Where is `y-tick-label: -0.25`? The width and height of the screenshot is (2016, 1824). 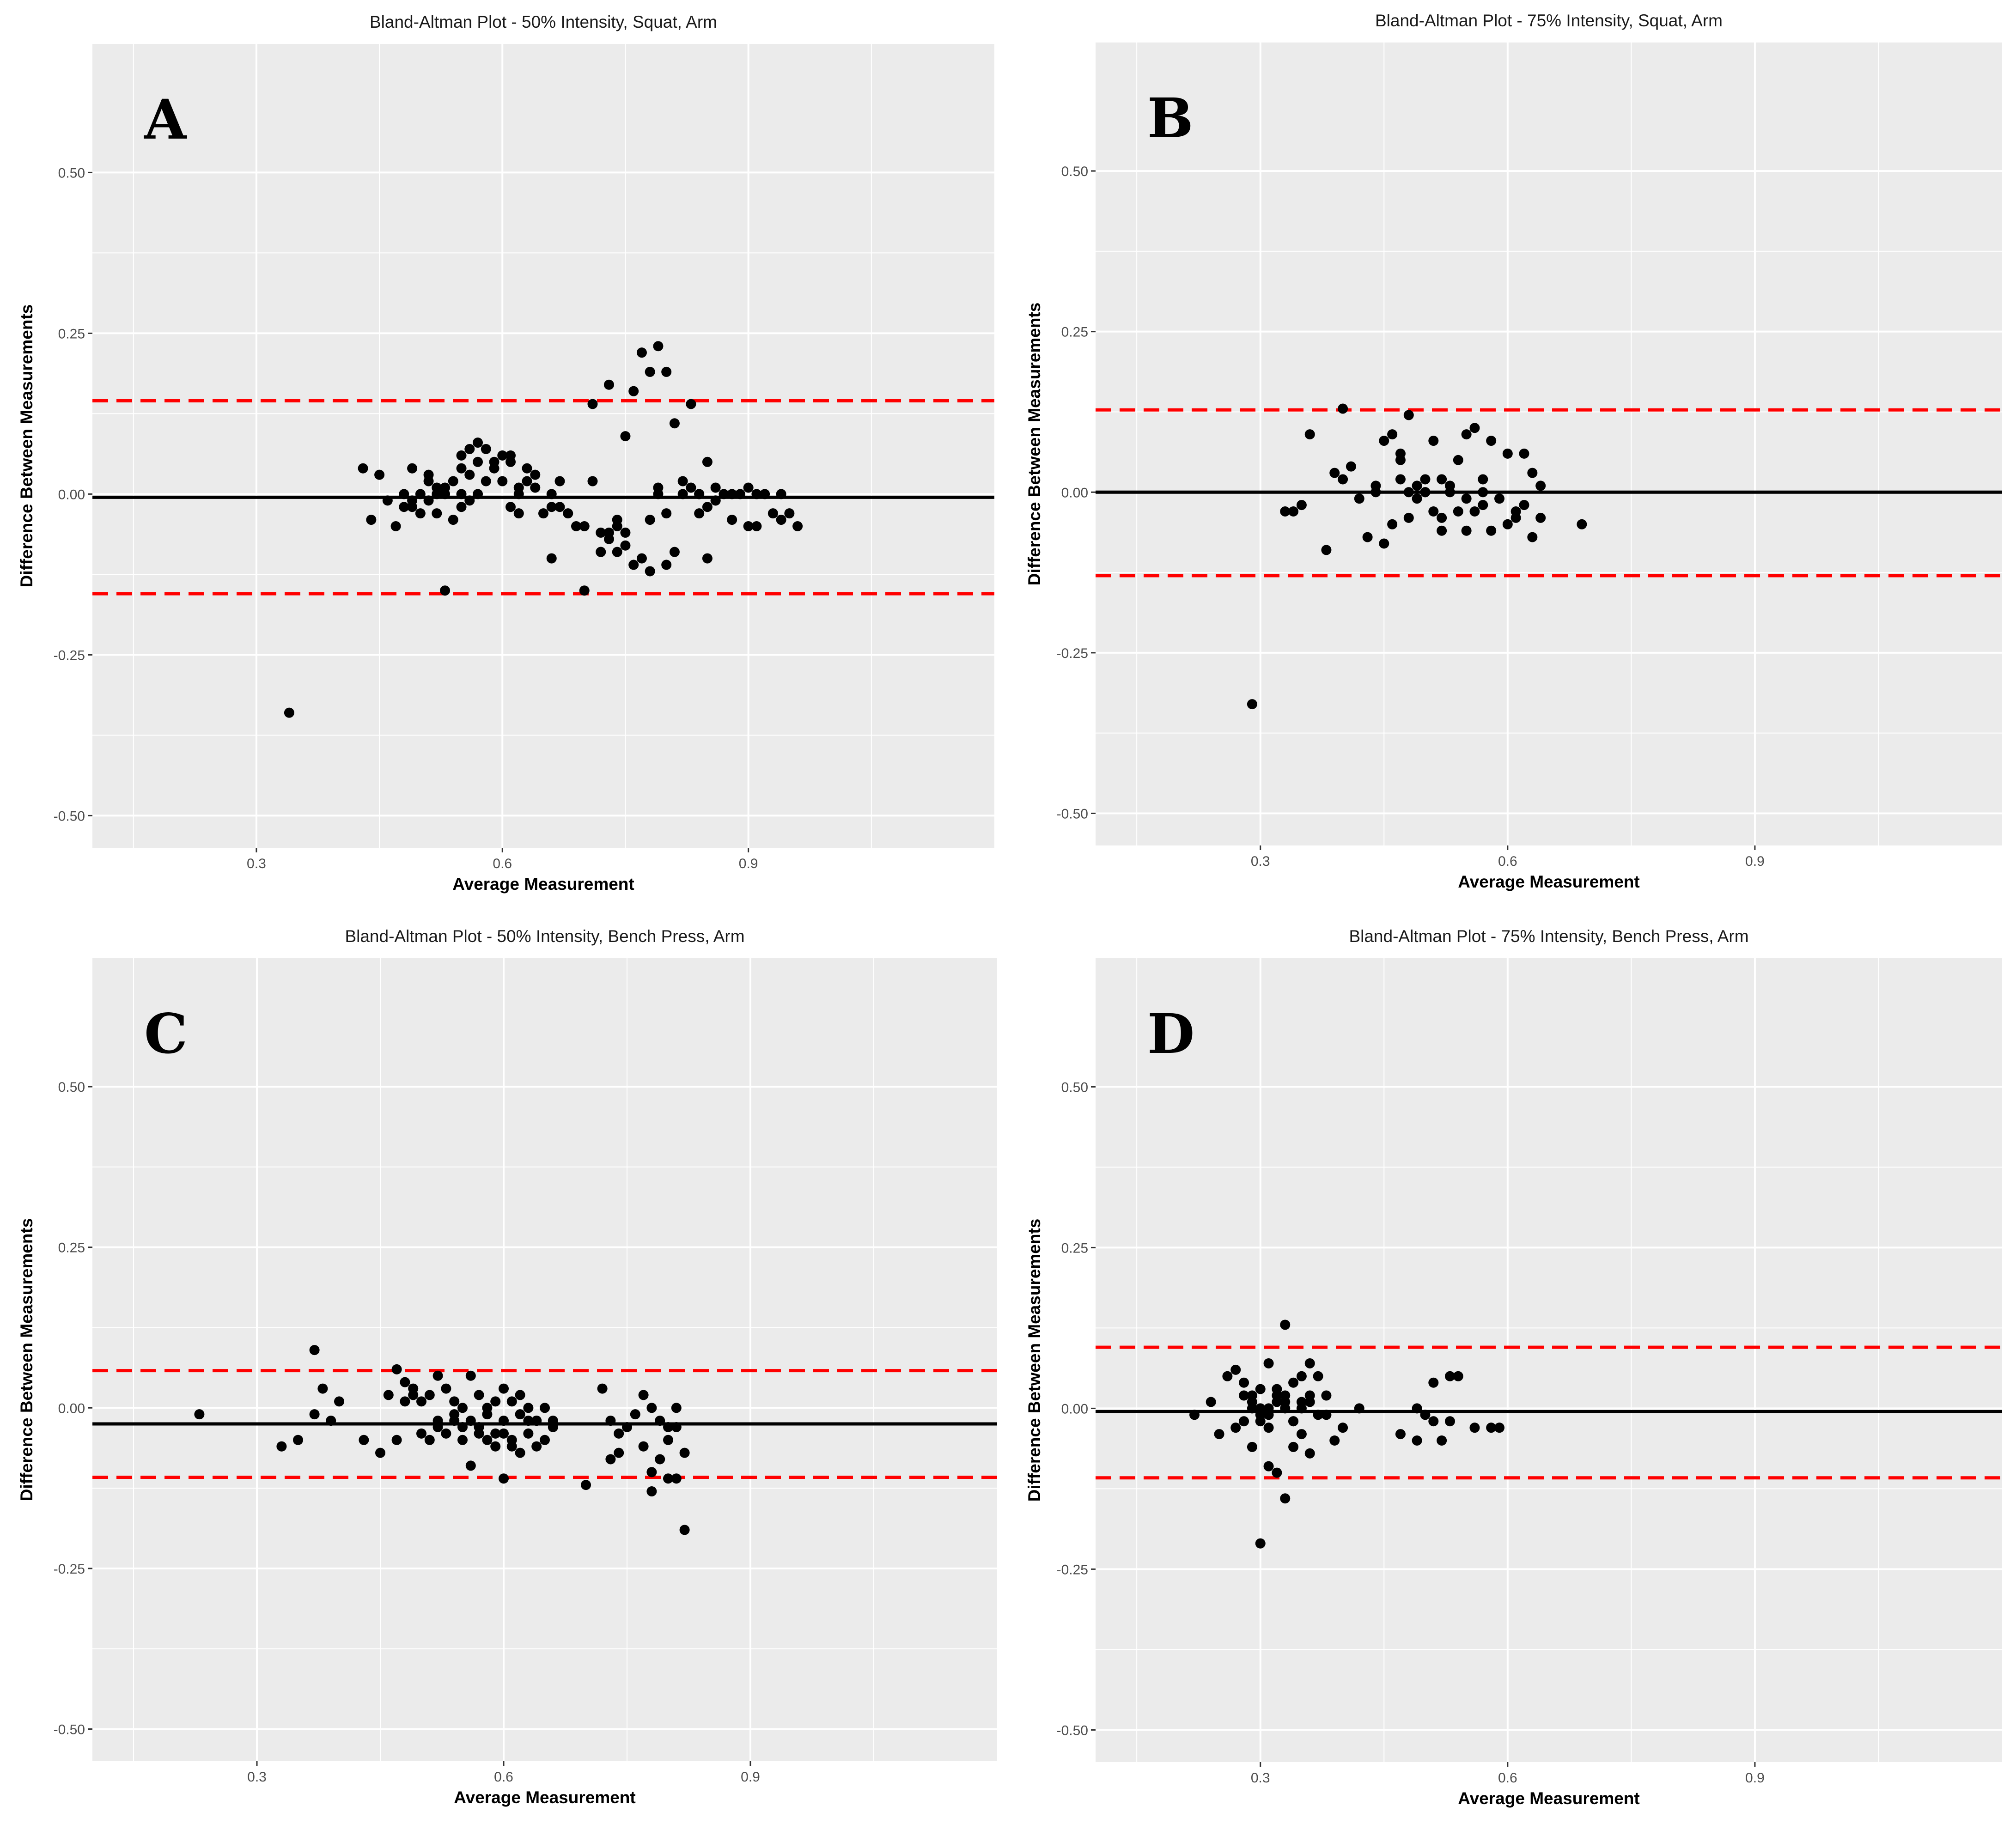 y-tick-label: -0.25 is located at coordinates (69, 655).